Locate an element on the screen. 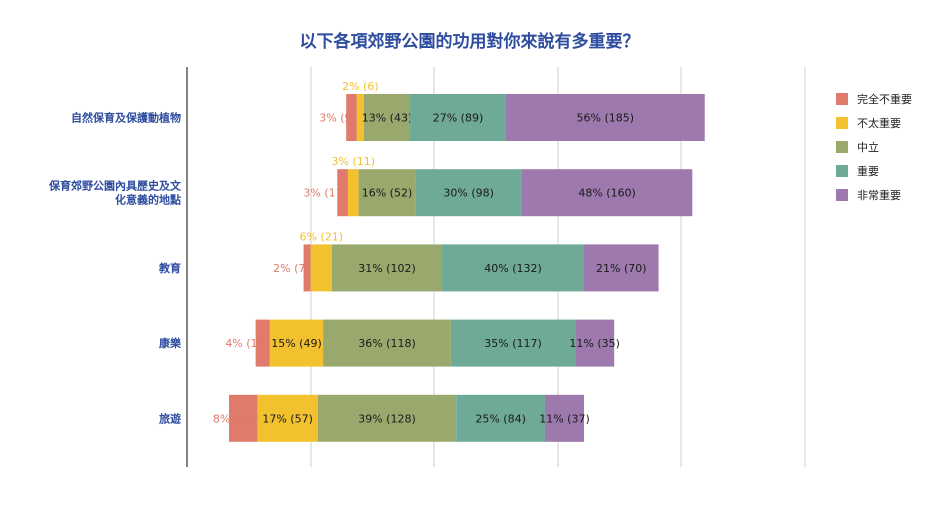 The image size is (939, 514). data-label: 4% (13) is located at coordinates (247, 343).